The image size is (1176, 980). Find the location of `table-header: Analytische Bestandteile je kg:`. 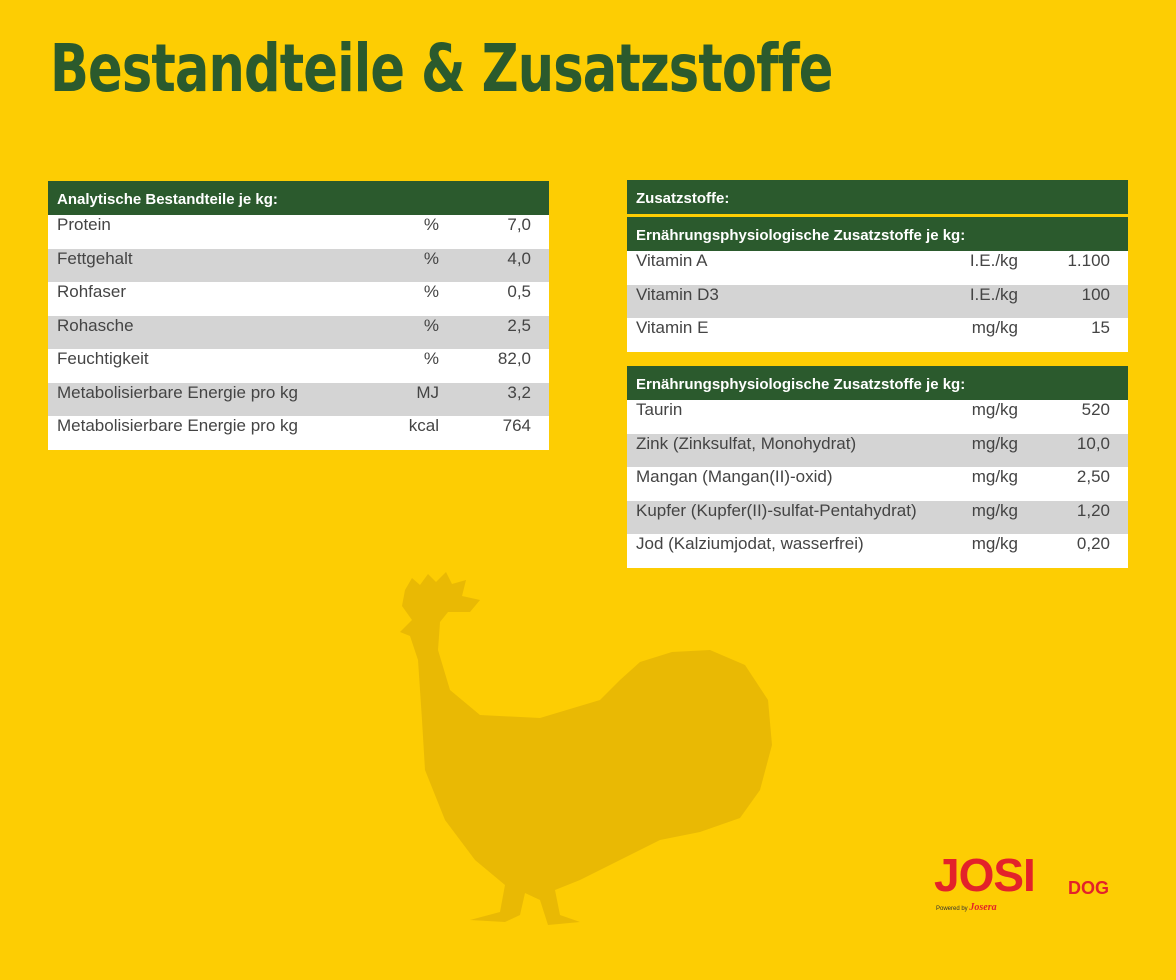

table-header: Analytische Bestandteile je kg: is located at coordinates (298, 198).